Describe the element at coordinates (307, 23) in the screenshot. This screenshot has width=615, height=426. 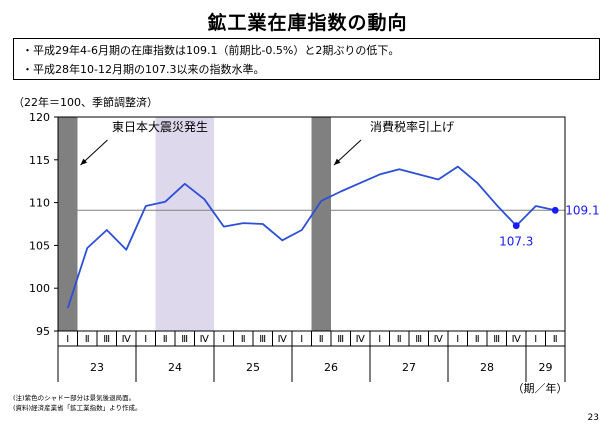
I see `page-title: 鉱工業在庫指数の動向` at that location.